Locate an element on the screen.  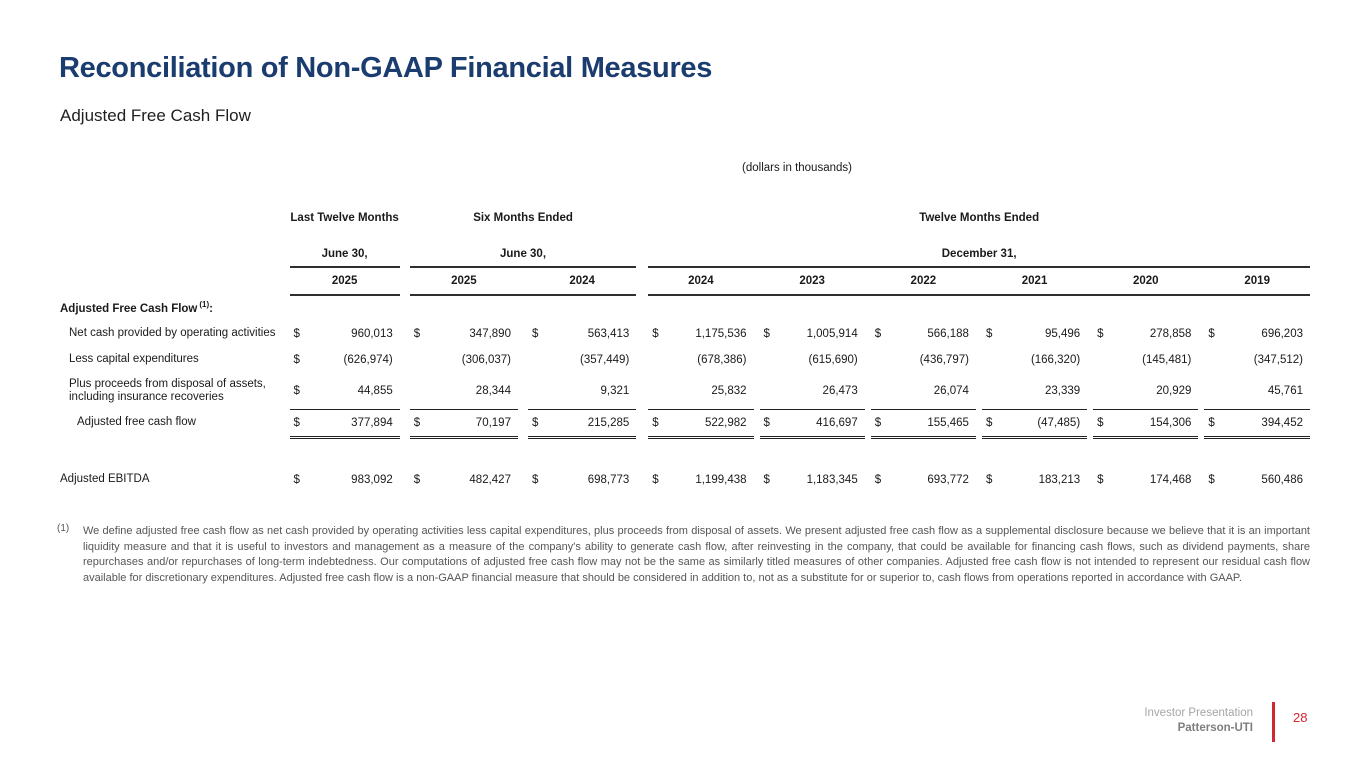
cell-value: 155,465 is located at coordinates (931, 423).